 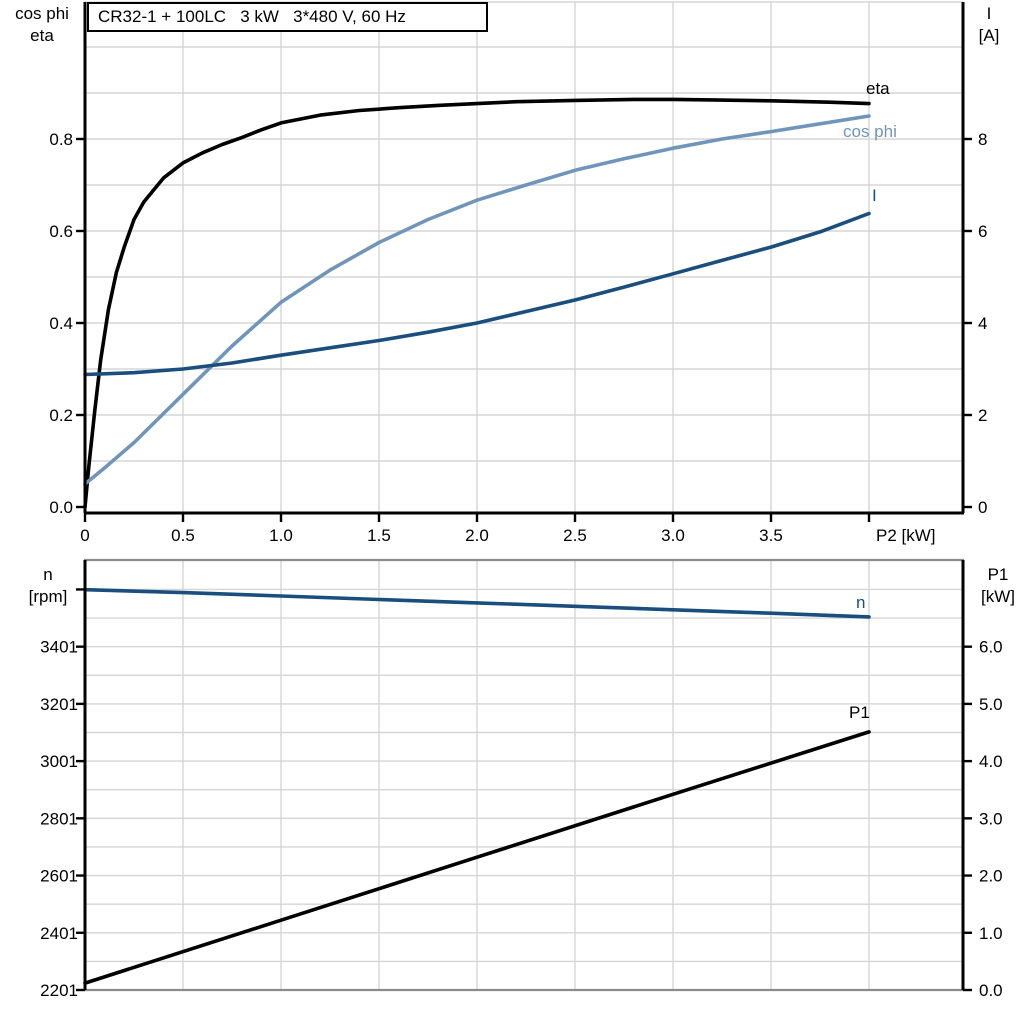 What do you see at coordinates (982, 231) in the screenshot?
I see `tick-label: 6` at bounding box center [982, 231].